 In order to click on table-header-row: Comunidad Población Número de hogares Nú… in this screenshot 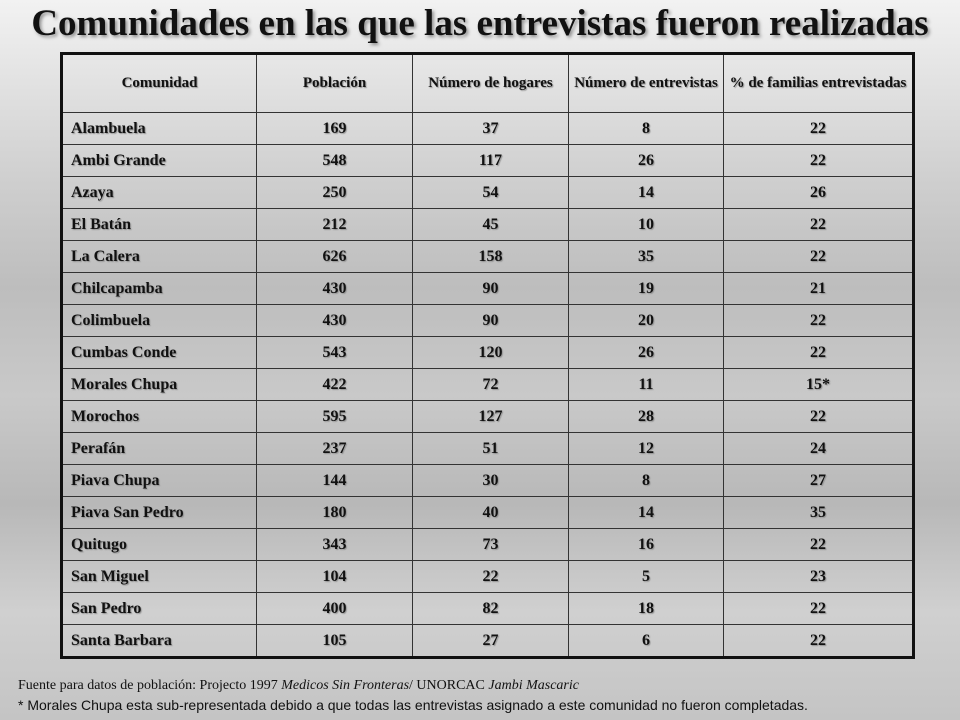, I will do `click(487, 83)`.